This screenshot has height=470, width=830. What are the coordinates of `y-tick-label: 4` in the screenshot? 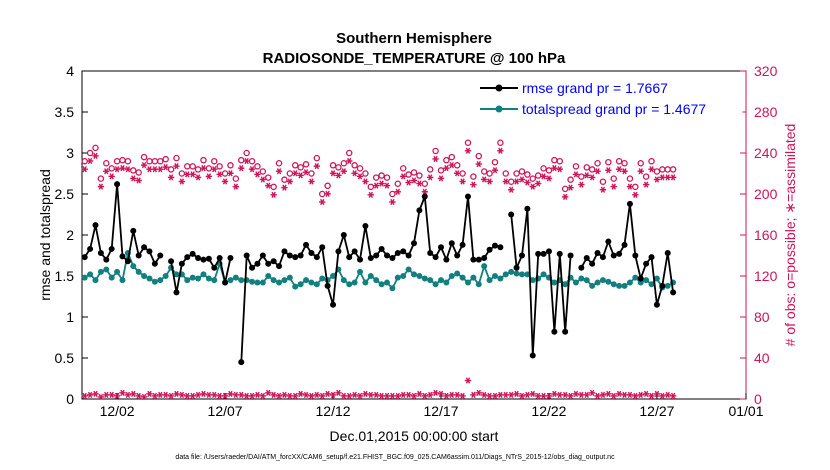 It's located at (70, 71).